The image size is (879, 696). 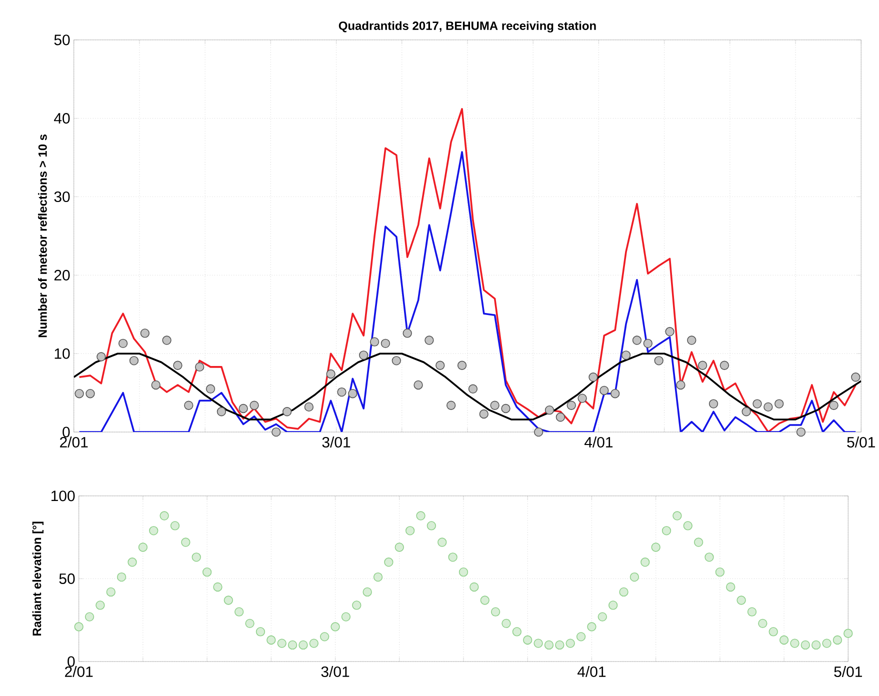 I want to click on y-tick-label: 20, so click(x=62, y=275).